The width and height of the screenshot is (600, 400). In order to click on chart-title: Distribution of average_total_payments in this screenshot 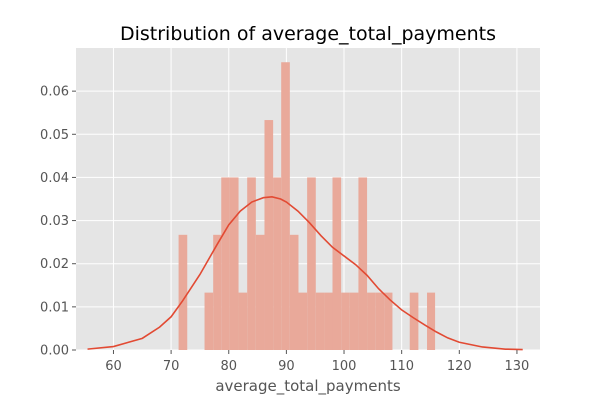, I will do `click(308, 34)`.